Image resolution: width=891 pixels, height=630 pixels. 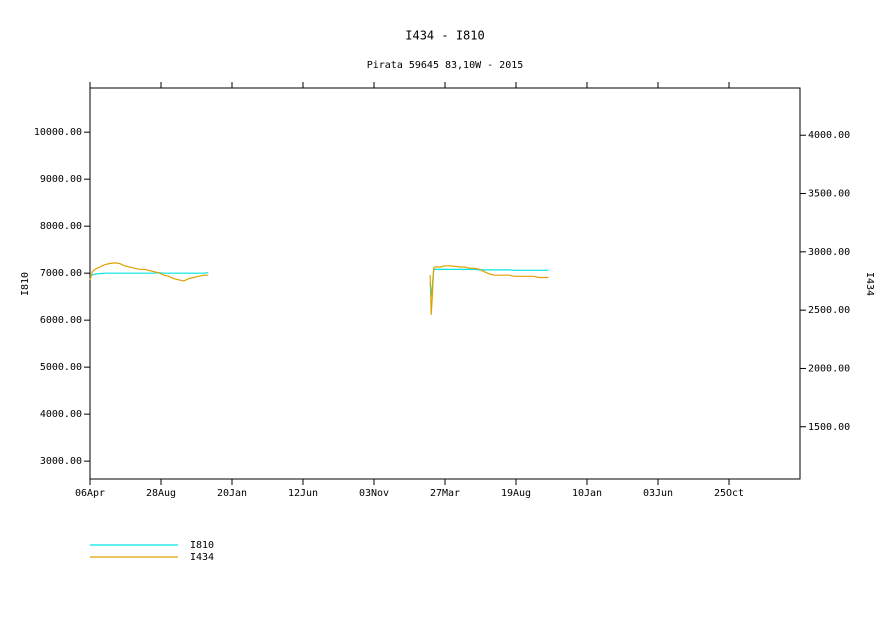 I want to click on y-axis-label: I810, so click(x=25, y=284).